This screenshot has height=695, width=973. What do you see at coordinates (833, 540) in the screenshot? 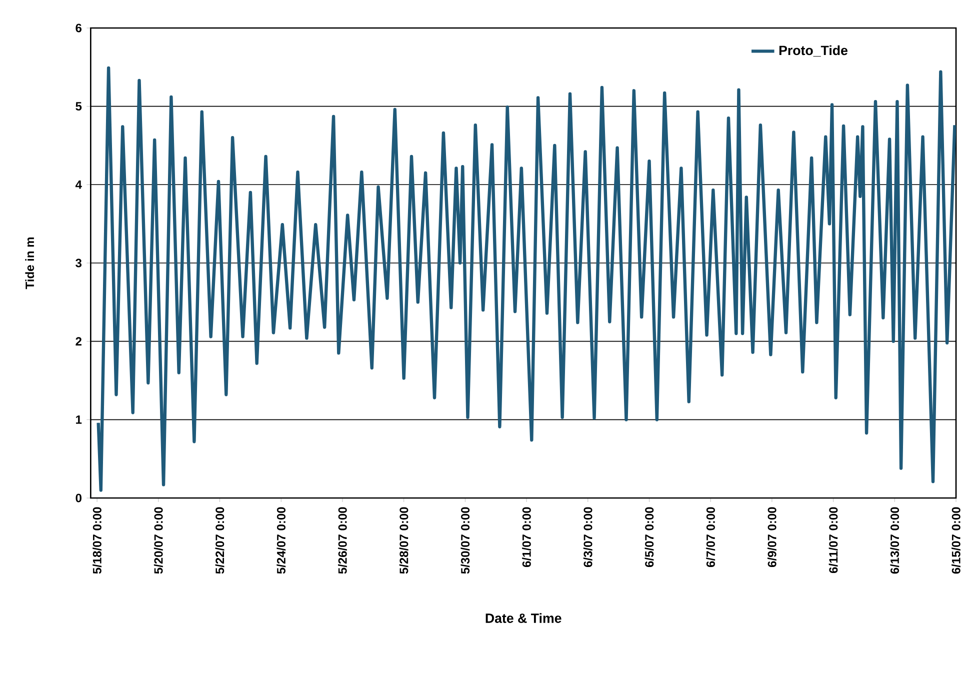
I see `x-tick-label: 6/11/07 0:00` at bounding box center [833, 540].